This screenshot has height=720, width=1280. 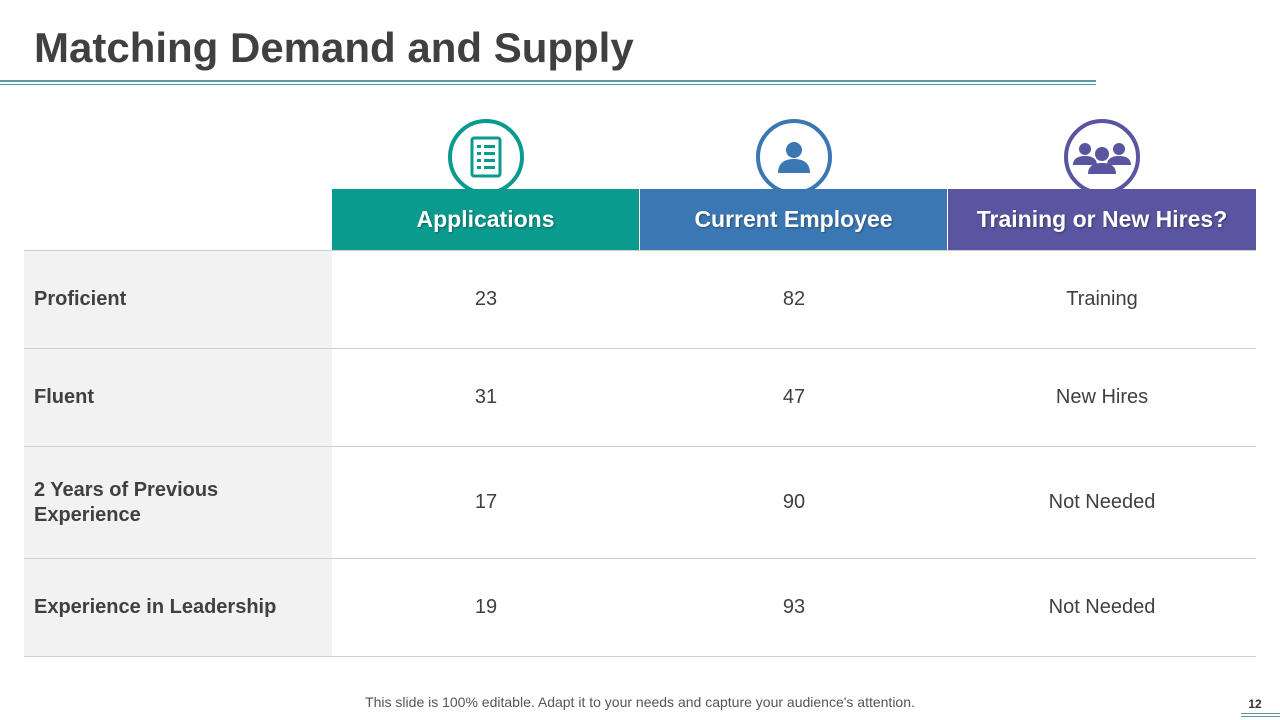 I want to click on row-label-previous-experience: 2 Years of Previous Experience, so click(x=126, y=502).